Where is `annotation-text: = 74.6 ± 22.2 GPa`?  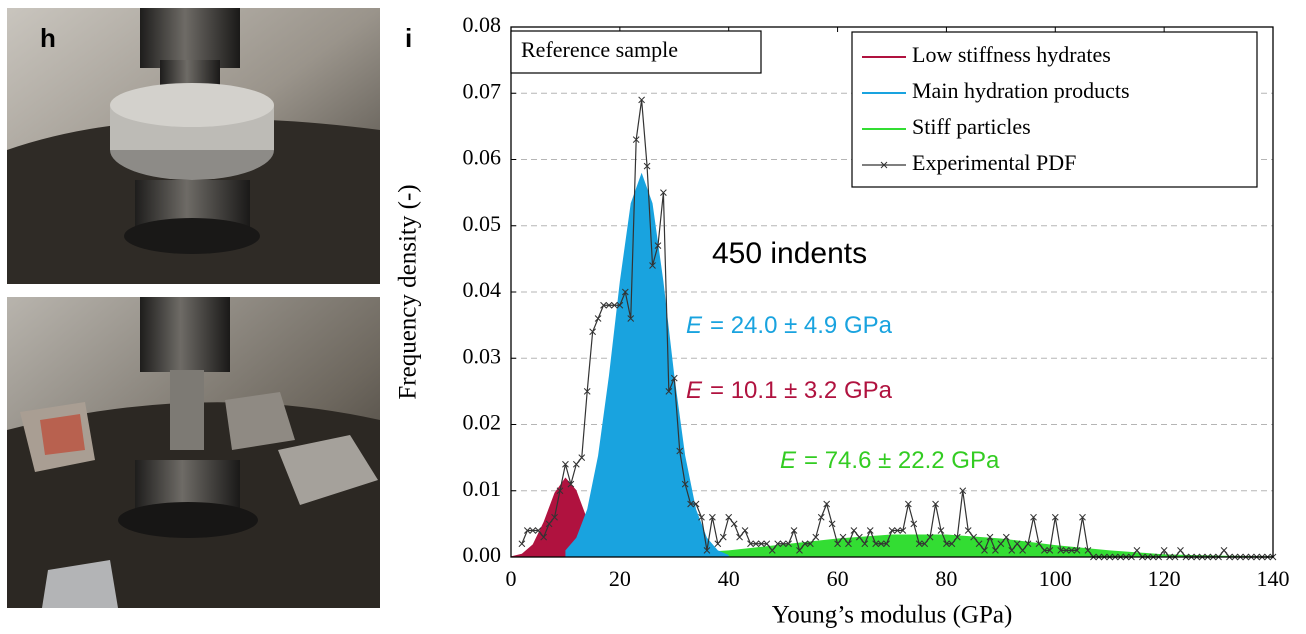 annotation-text: = 74.6 ± 22.2 GPa is located at coordinates (902, 460).